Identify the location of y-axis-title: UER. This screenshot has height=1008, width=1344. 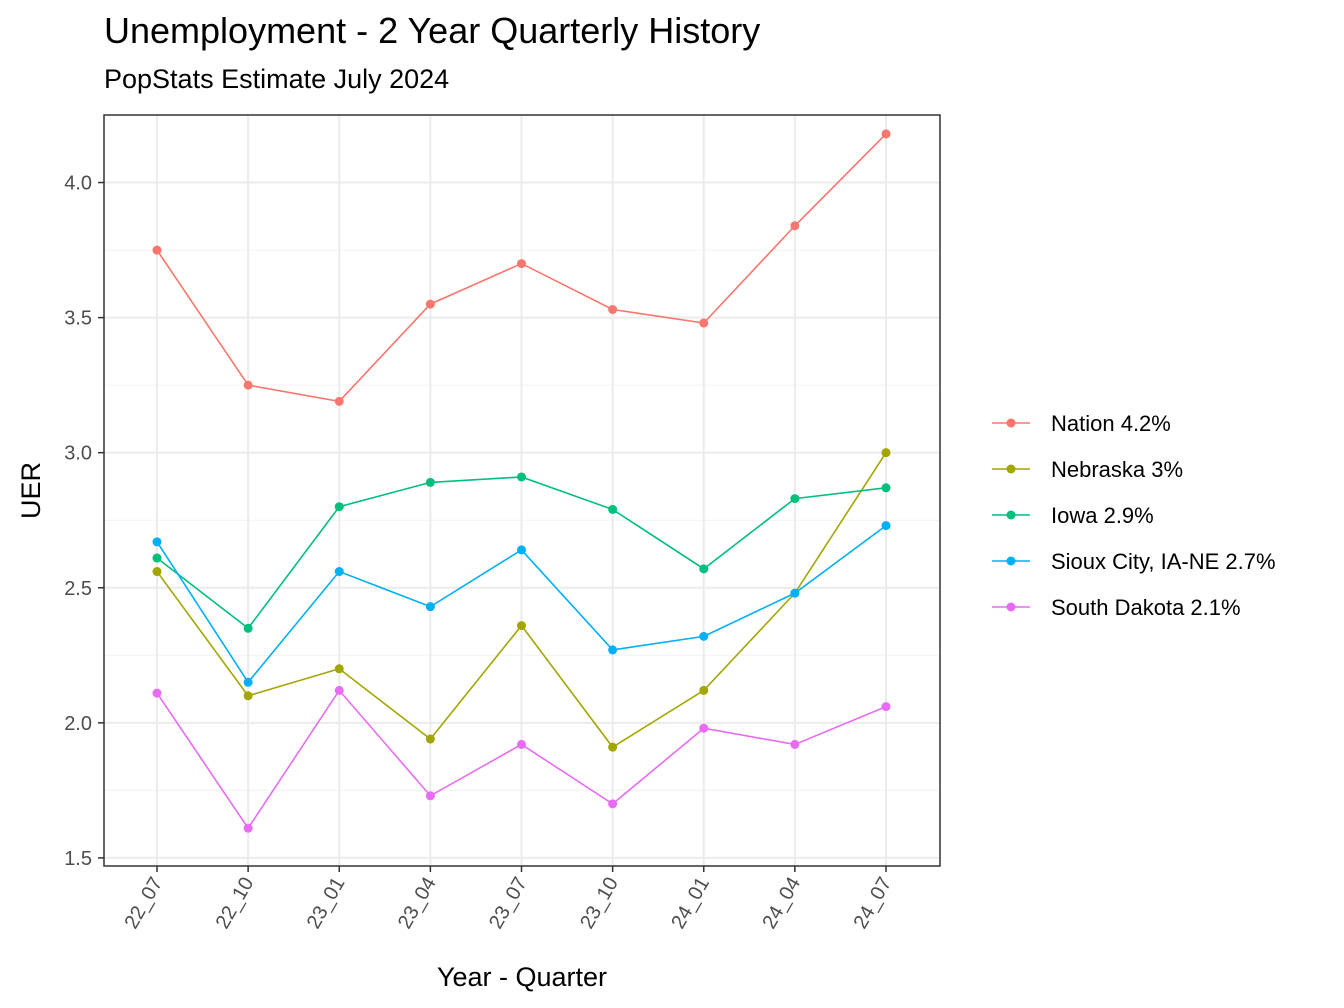
(31, 490).